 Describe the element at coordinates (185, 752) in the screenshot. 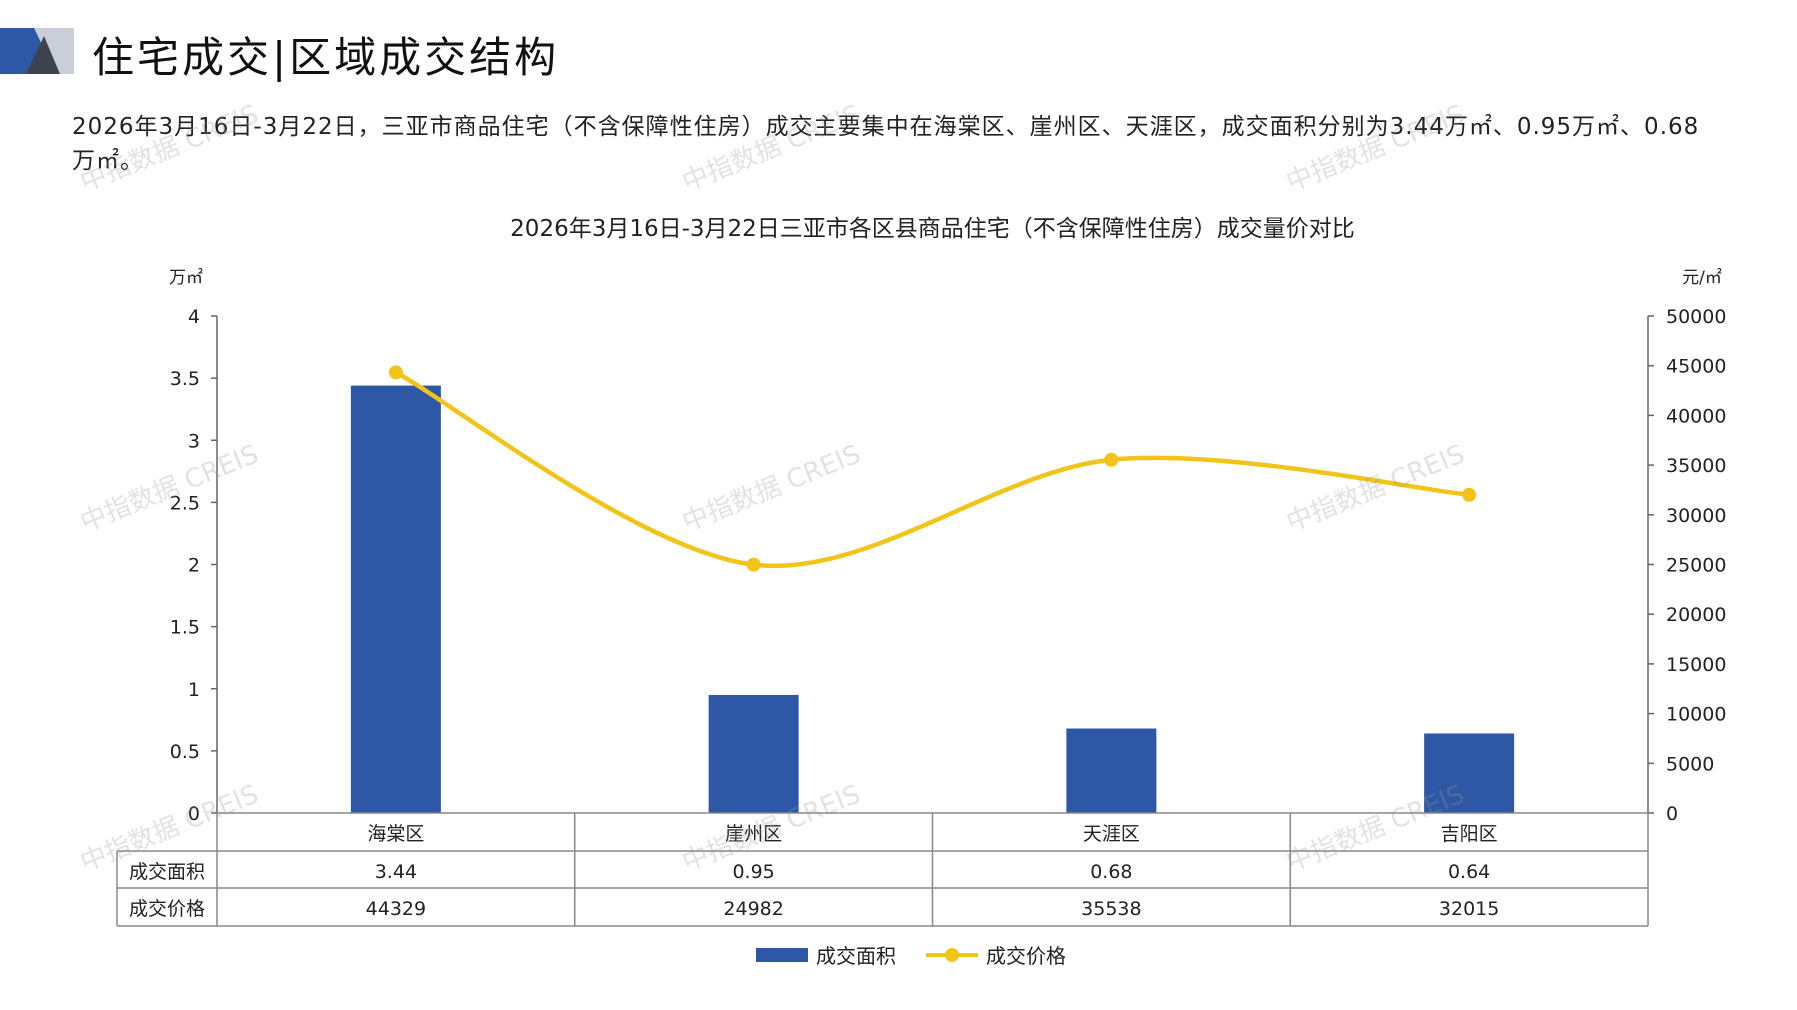

I see `y-left-tick-label: 0.5` at that location.